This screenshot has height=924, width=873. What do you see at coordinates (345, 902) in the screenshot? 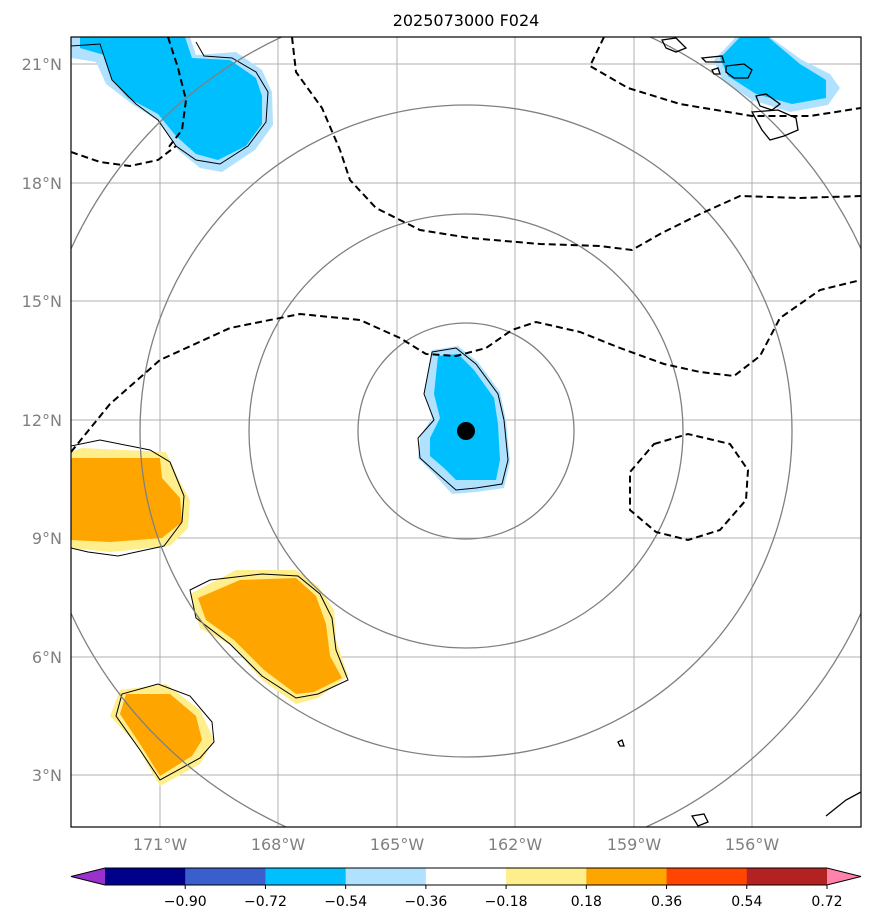
I see `colorbar-tick-label: −0.54` at bounding box center [345, 902].